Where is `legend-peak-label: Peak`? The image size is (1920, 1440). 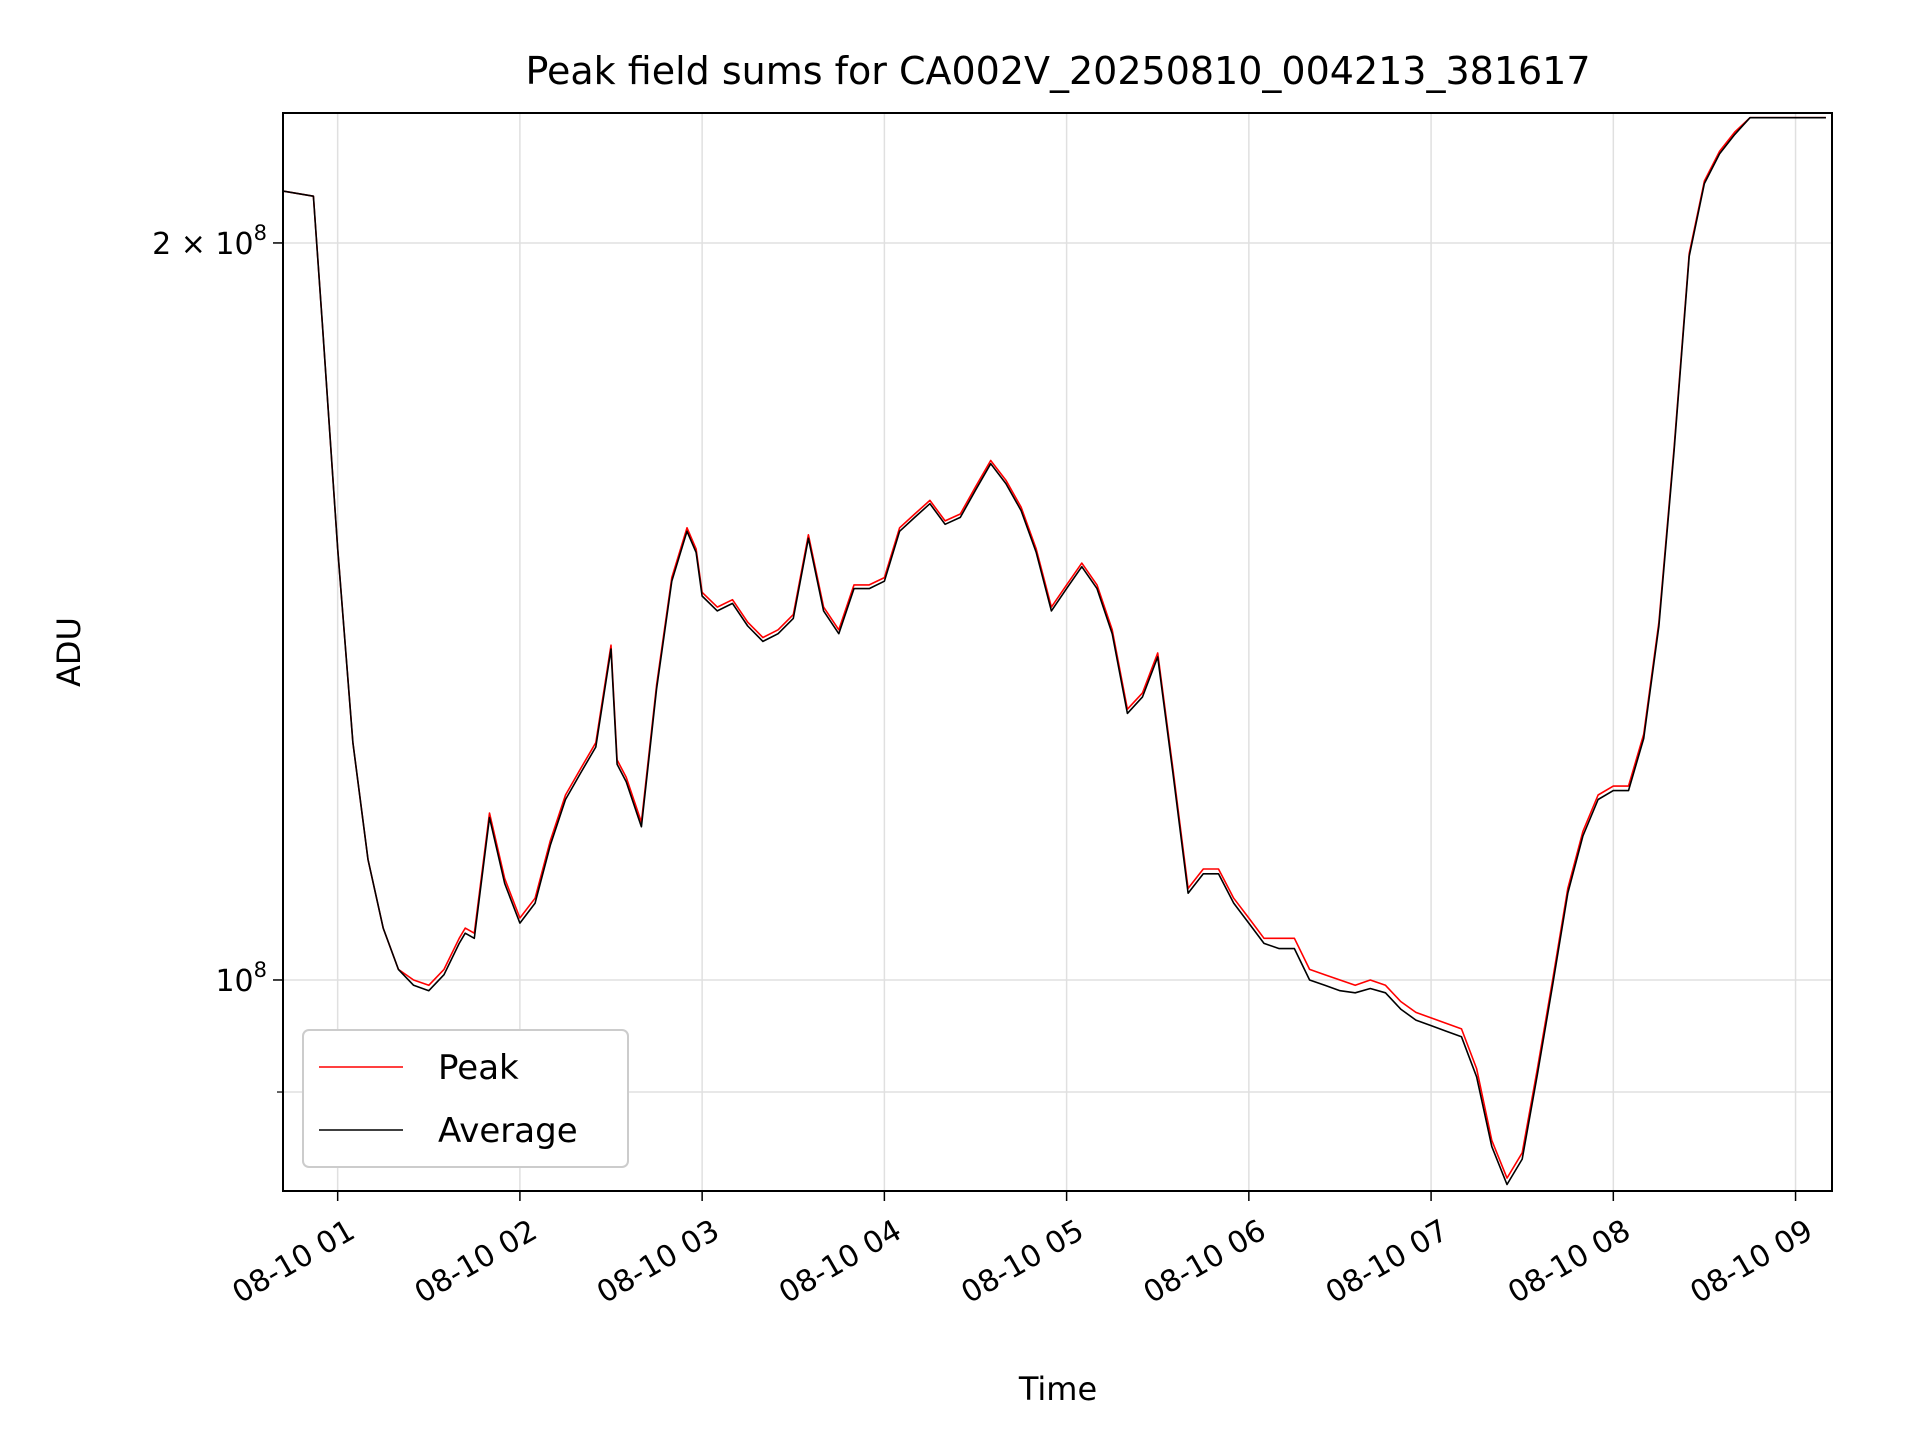 legend-peak-label: Peak is located at coordinates (478, 1068).